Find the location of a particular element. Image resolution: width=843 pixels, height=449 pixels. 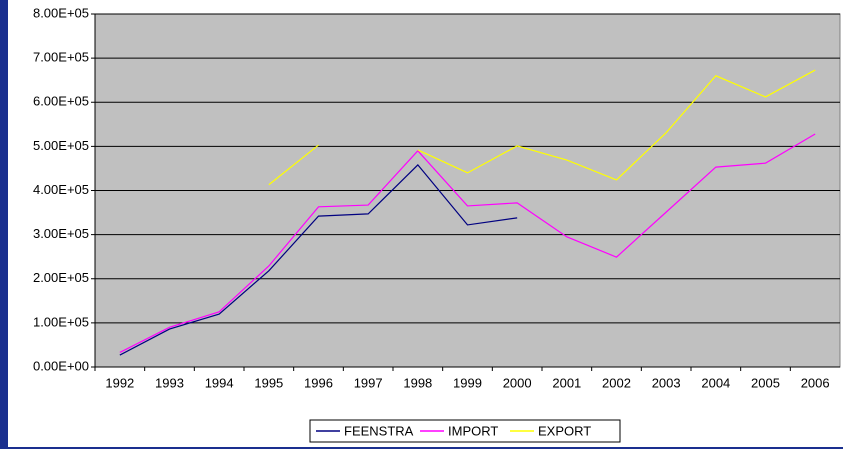

y-tick-label: 3.00E+05 is located at coordinates (61, 233).